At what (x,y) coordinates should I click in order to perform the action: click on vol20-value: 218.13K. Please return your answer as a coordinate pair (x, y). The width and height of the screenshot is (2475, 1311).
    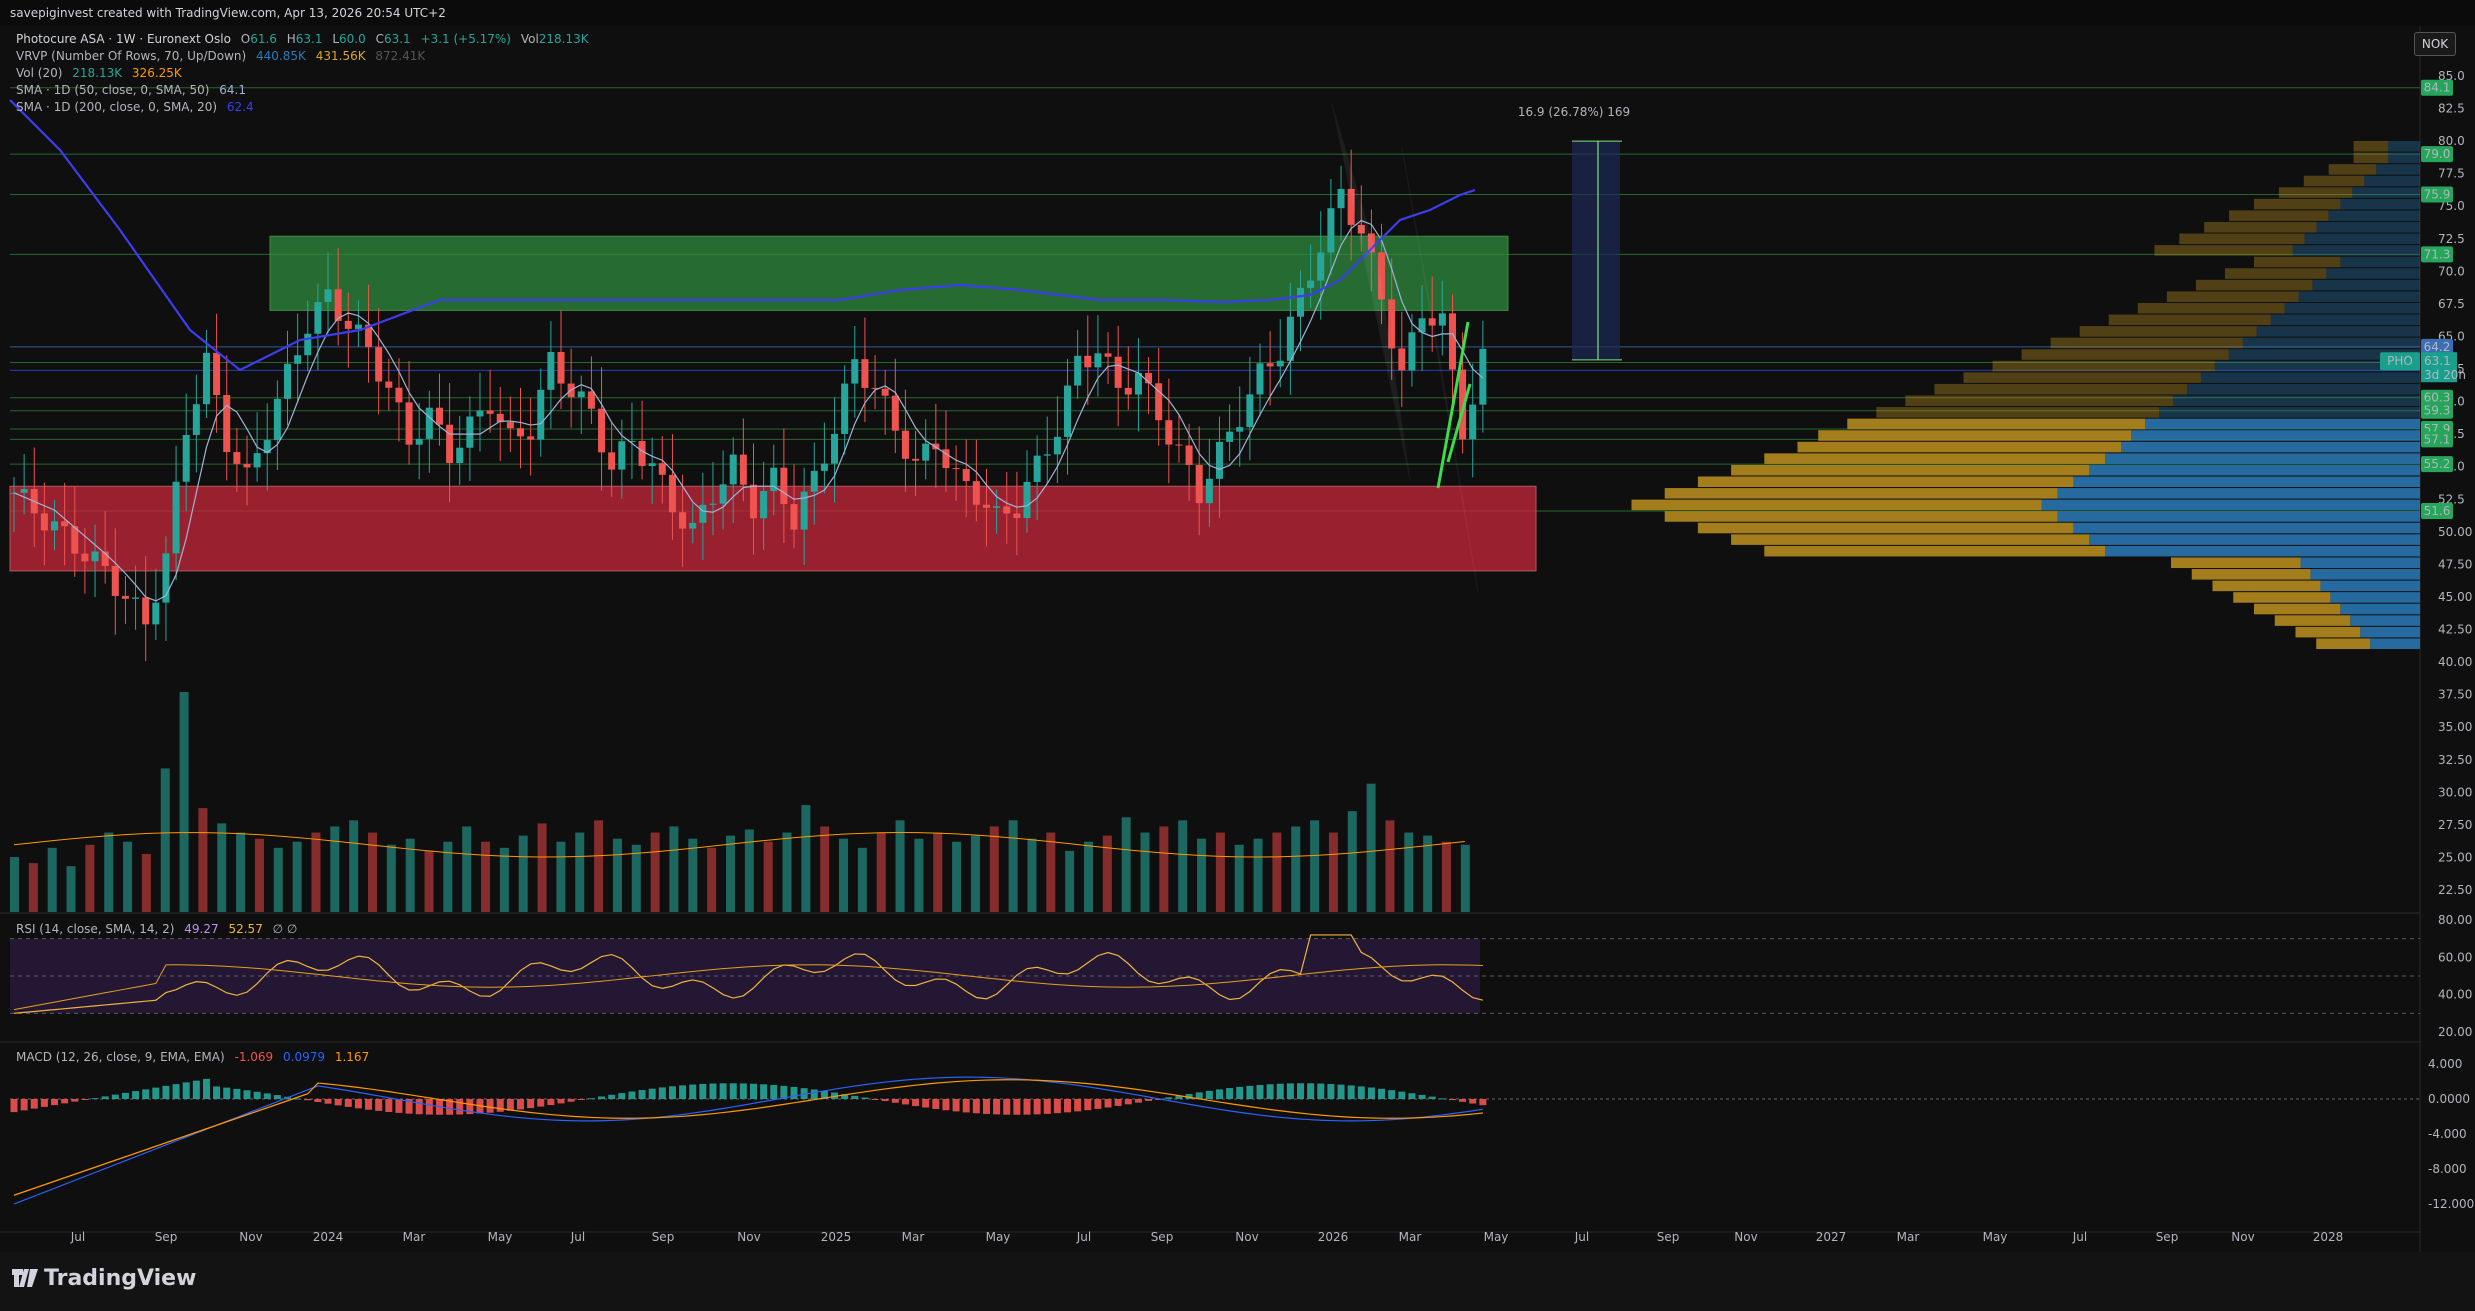
    Looking at the image, I should click on (97, 73).